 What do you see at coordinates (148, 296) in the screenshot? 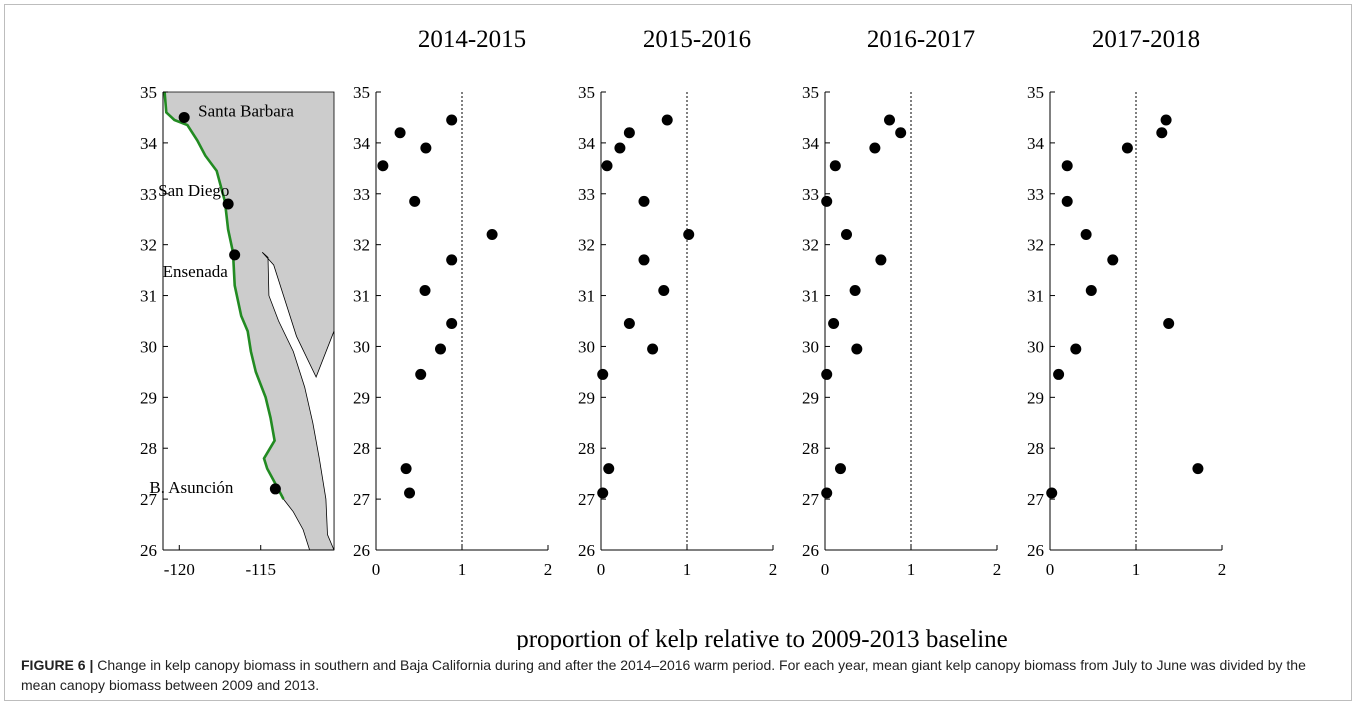
I see `map-y-tick-label: 31` at bounding box center [148, 296].